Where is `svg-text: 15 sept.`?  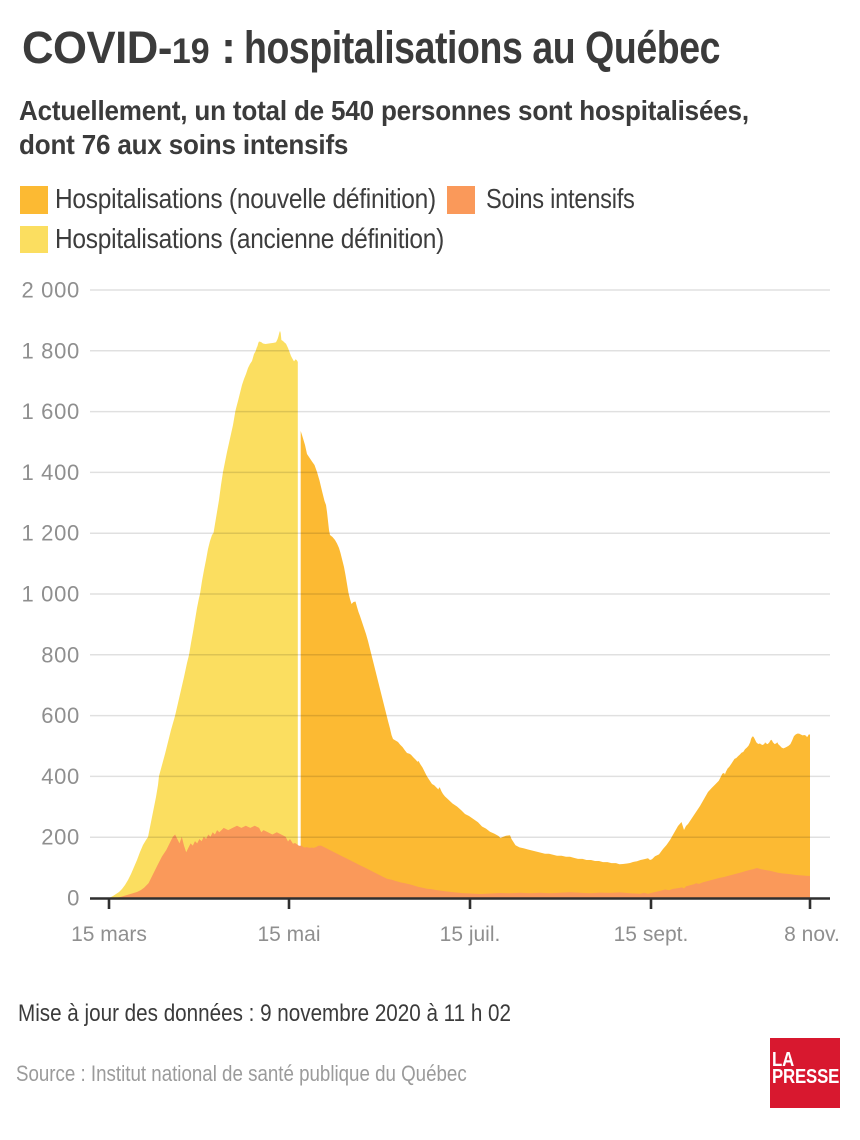 svg-text: 15 sept. is located at coordinates (651, 934).